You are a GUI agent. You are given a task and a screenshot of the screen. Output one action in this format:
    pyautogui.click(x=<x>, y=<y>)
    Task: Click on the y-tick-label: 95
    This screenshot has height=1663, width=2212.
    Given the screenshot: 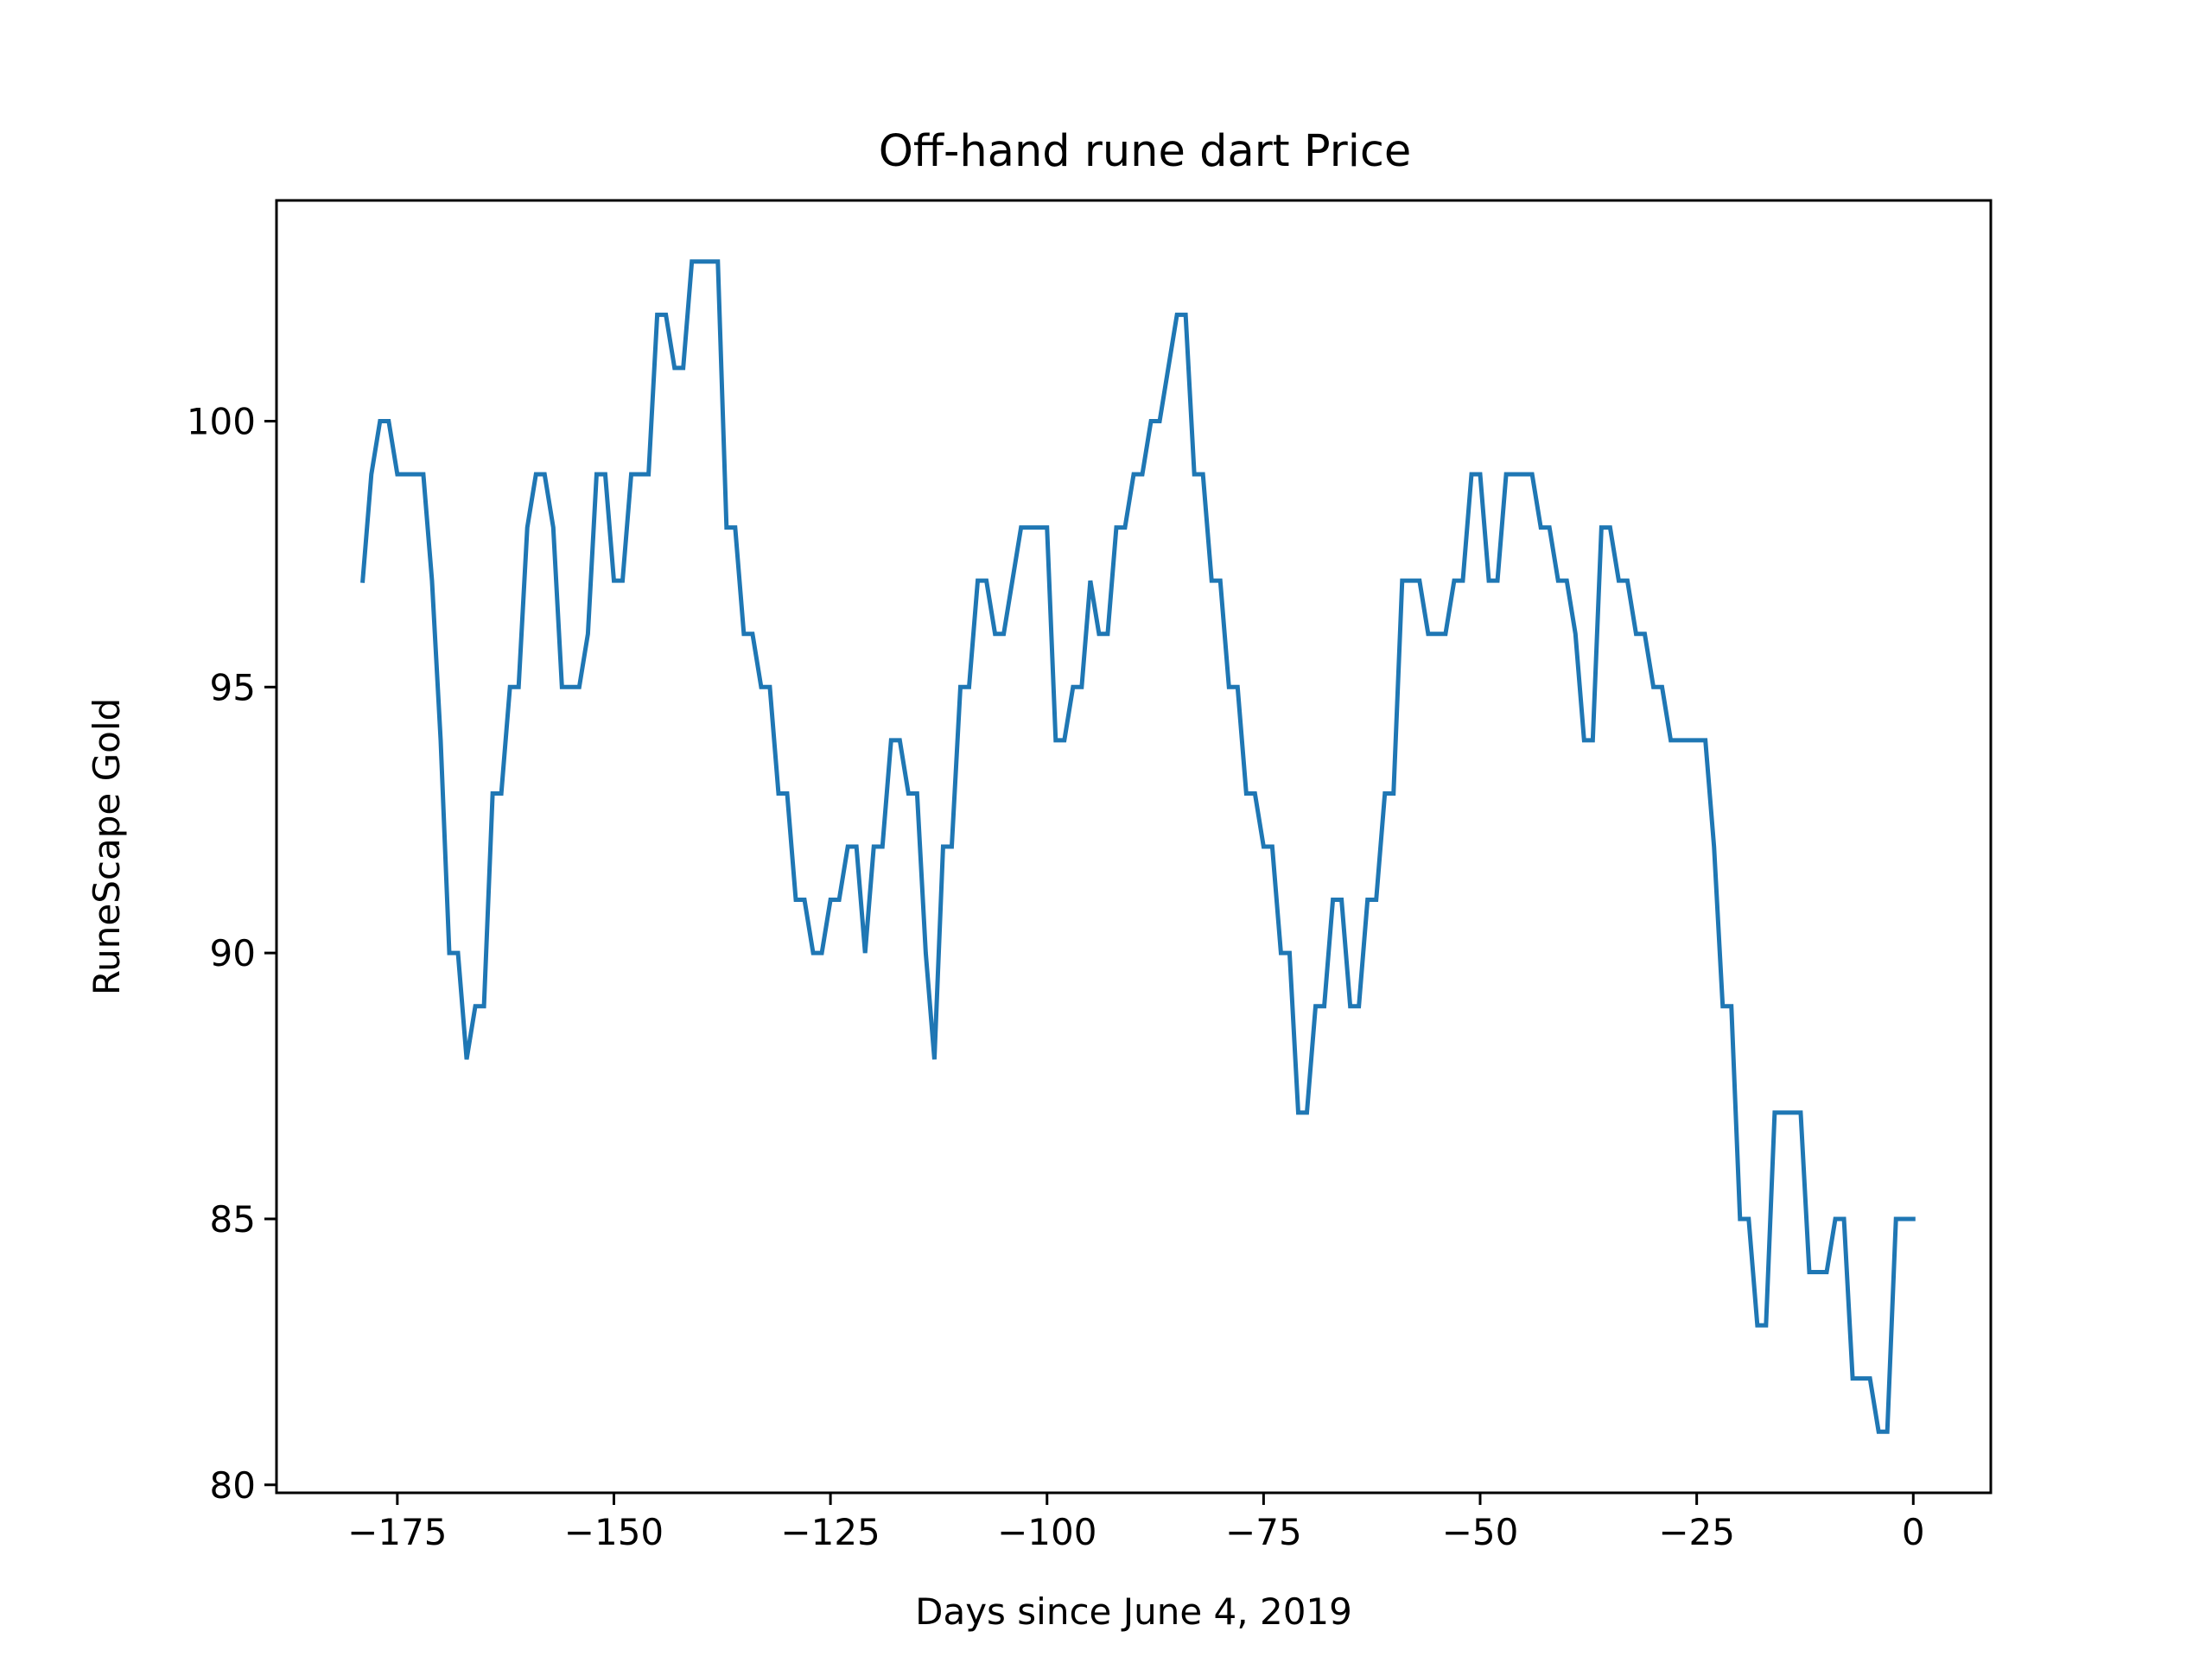 What is the action you would take?
    pyautogui.click(x=233, y=687)
    